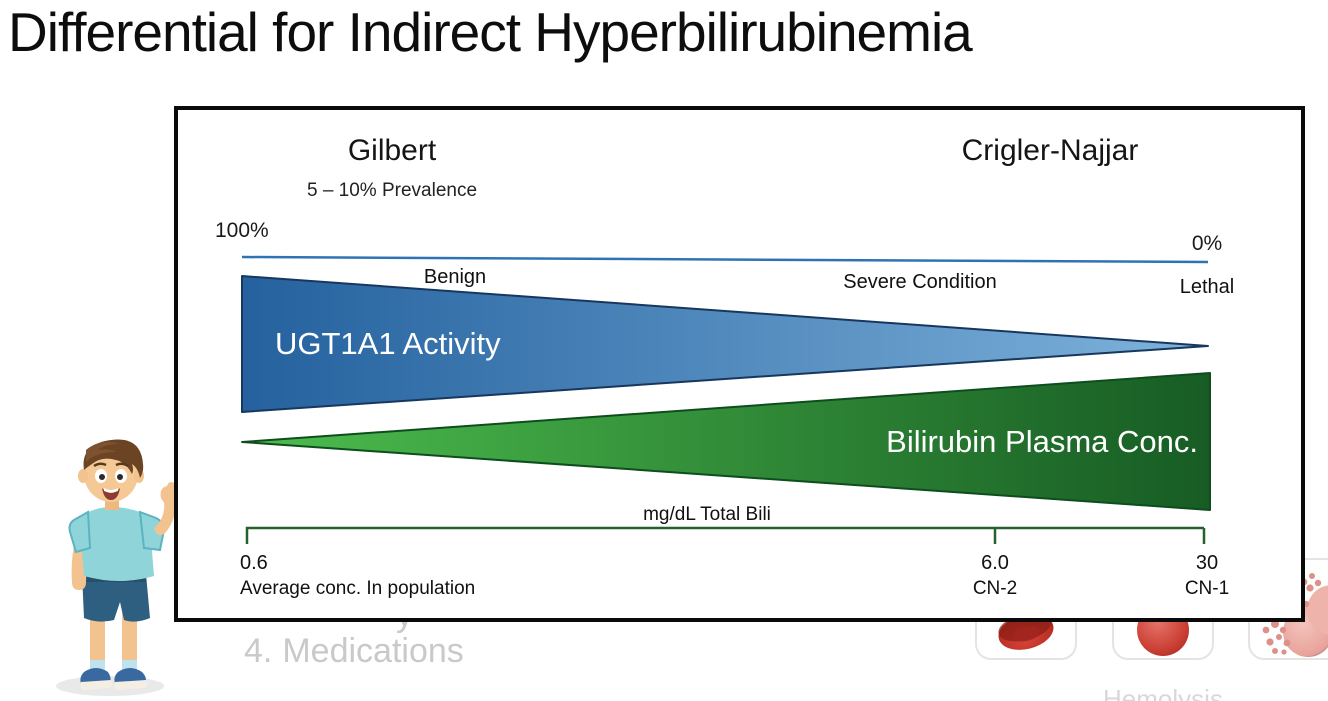  Describe the element at coordinates (373, 651) in the screenshot. I see `list-item-label: Medications` at that location.